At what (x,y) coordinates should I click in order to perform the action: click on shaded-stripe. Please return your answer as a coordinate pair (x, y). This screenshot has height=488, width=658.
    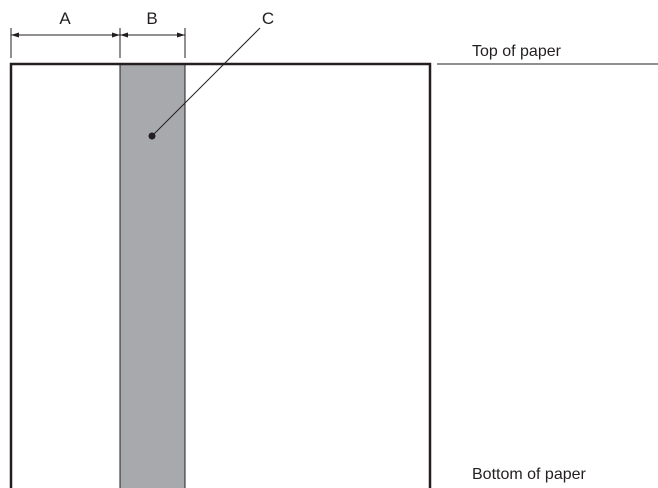
    Looking at the image, I should click on (152, 275).